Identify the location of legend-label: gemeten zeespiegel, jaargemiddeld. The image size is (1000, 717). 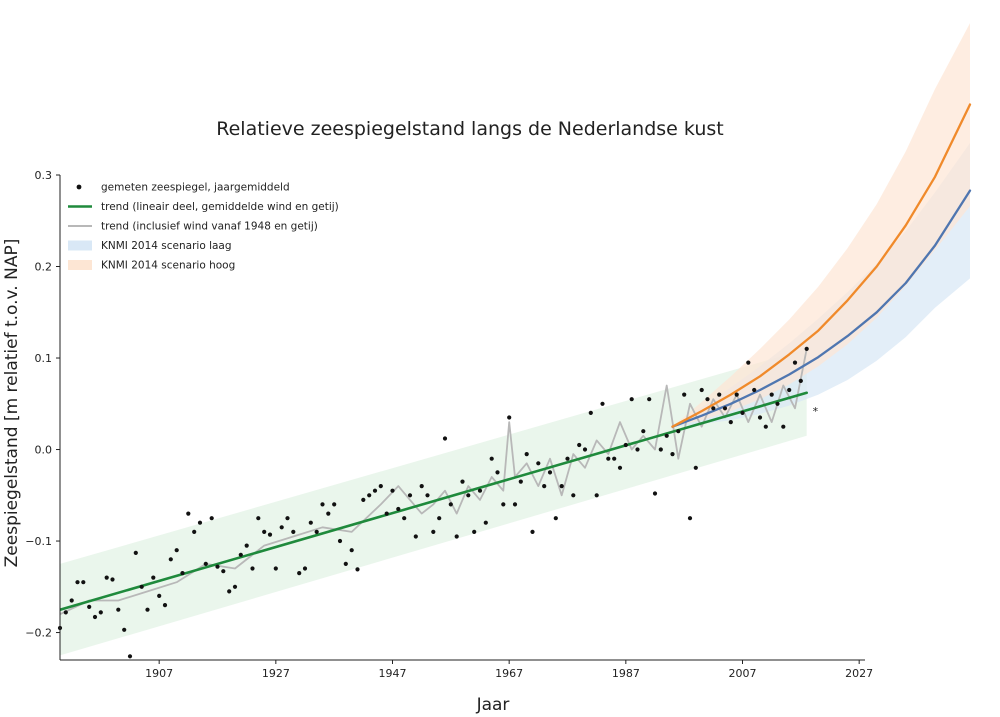
(195, 188).